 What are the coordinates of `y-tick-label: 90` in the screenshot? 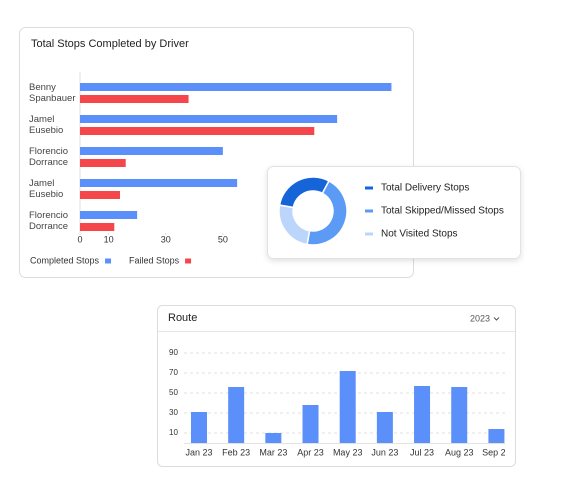 It's located at (173, 352).